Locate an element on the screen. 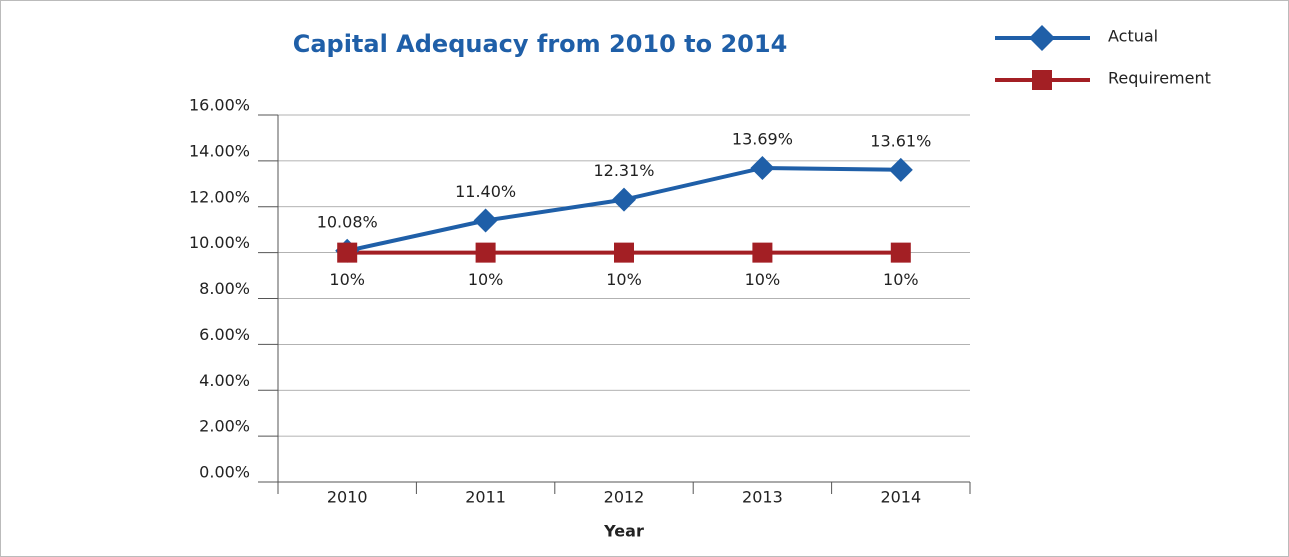 The width and height of the screenshot is (1289, 557). x-tick-label: 2012 is located at coordinates (624, 497).